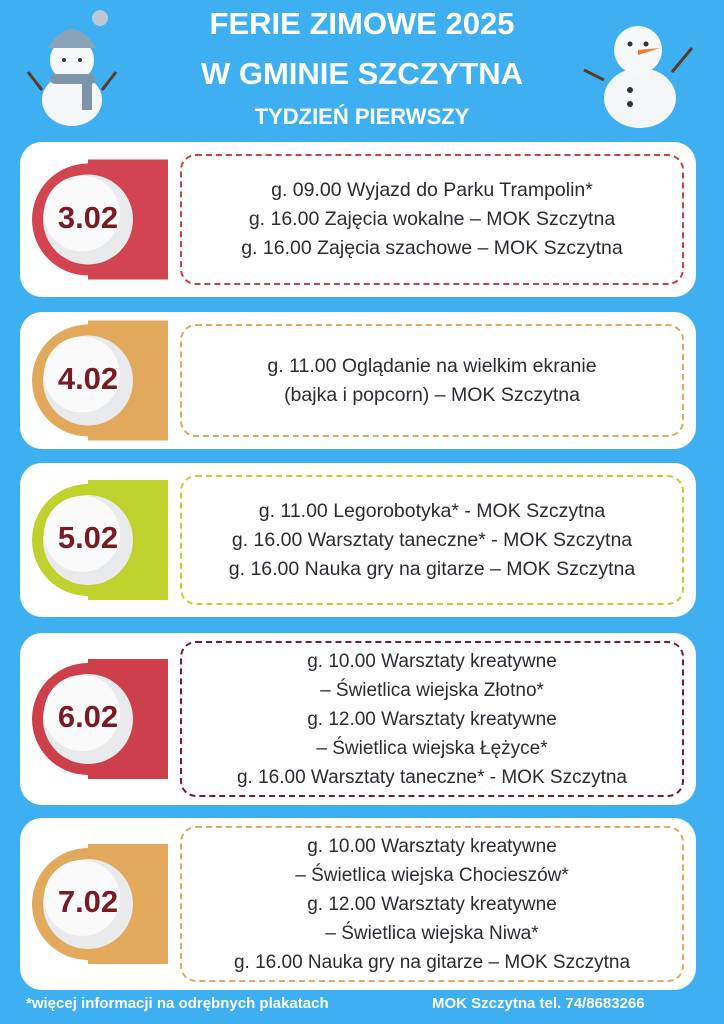 The height and width of the screenshot is (1024, 724). What do you see at coordinates (362, 73) in the screenshot?
I see `title-line-2: W GMINIE SZCZYTNA` at bounding box center [362, 73].